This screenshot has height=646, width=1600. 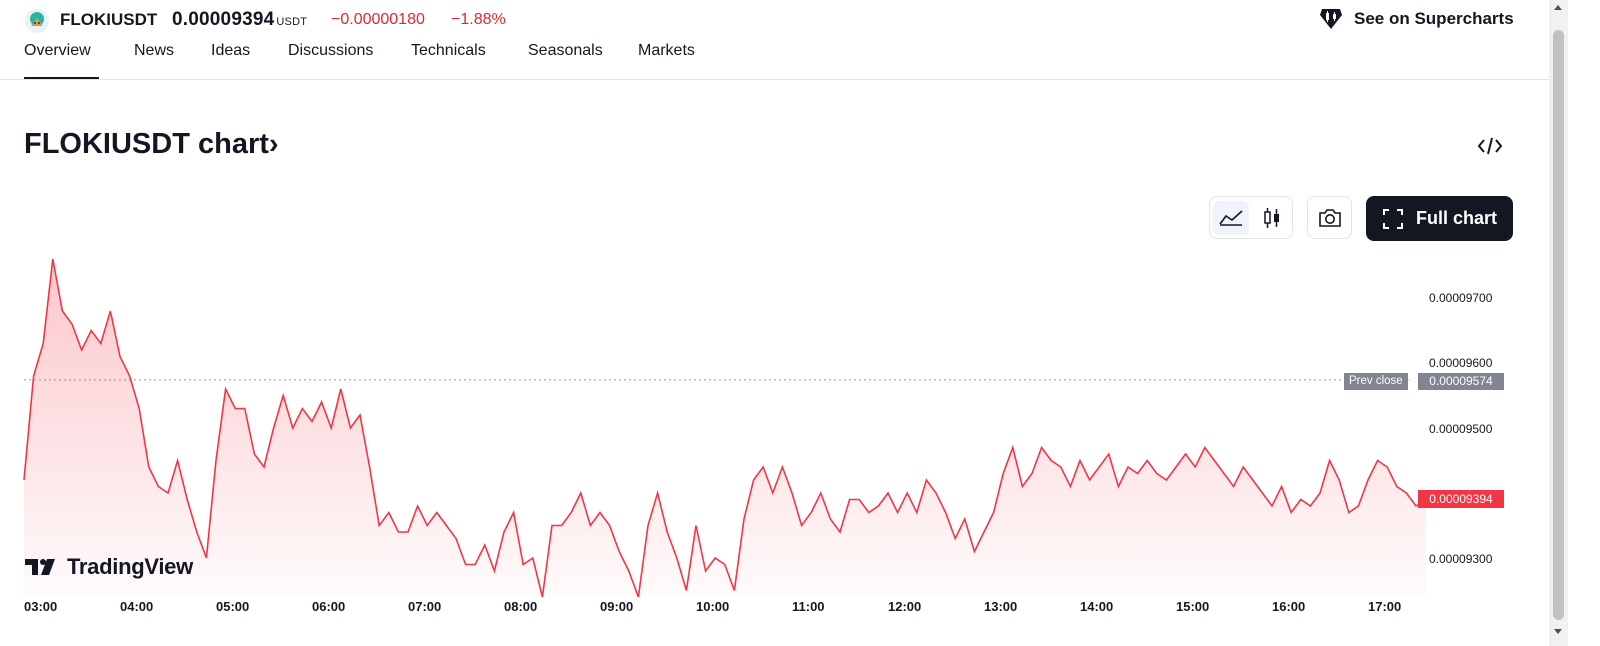 What do you see at coordinates (1461, 499) in the screenshot?
I see `last-price-tag: 0.00009394` at bounding box center [1461, 499].